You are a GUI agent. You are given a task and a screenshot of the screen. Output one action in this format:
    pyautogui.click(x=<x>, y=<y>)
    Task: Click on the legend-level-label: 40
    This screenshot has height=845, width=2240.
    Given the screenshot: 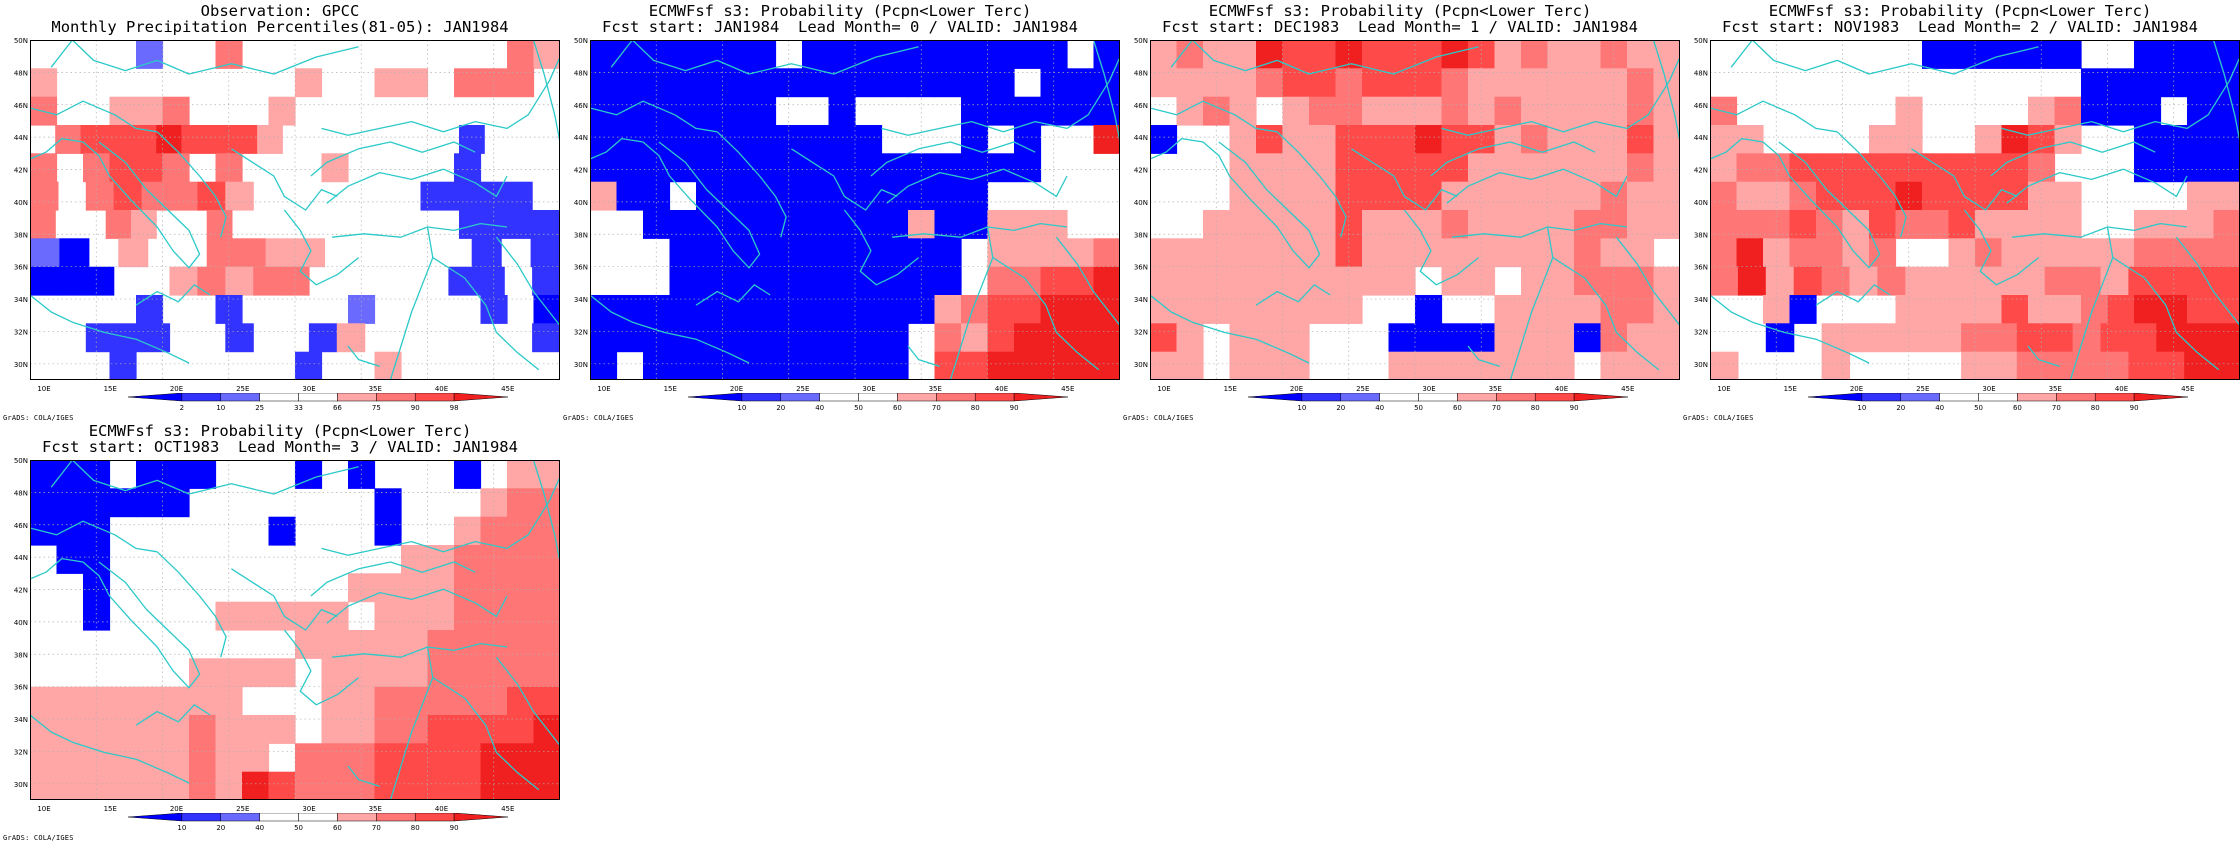 What is the action you would take?
    pyautogui.click(x=1939, y=408)
    